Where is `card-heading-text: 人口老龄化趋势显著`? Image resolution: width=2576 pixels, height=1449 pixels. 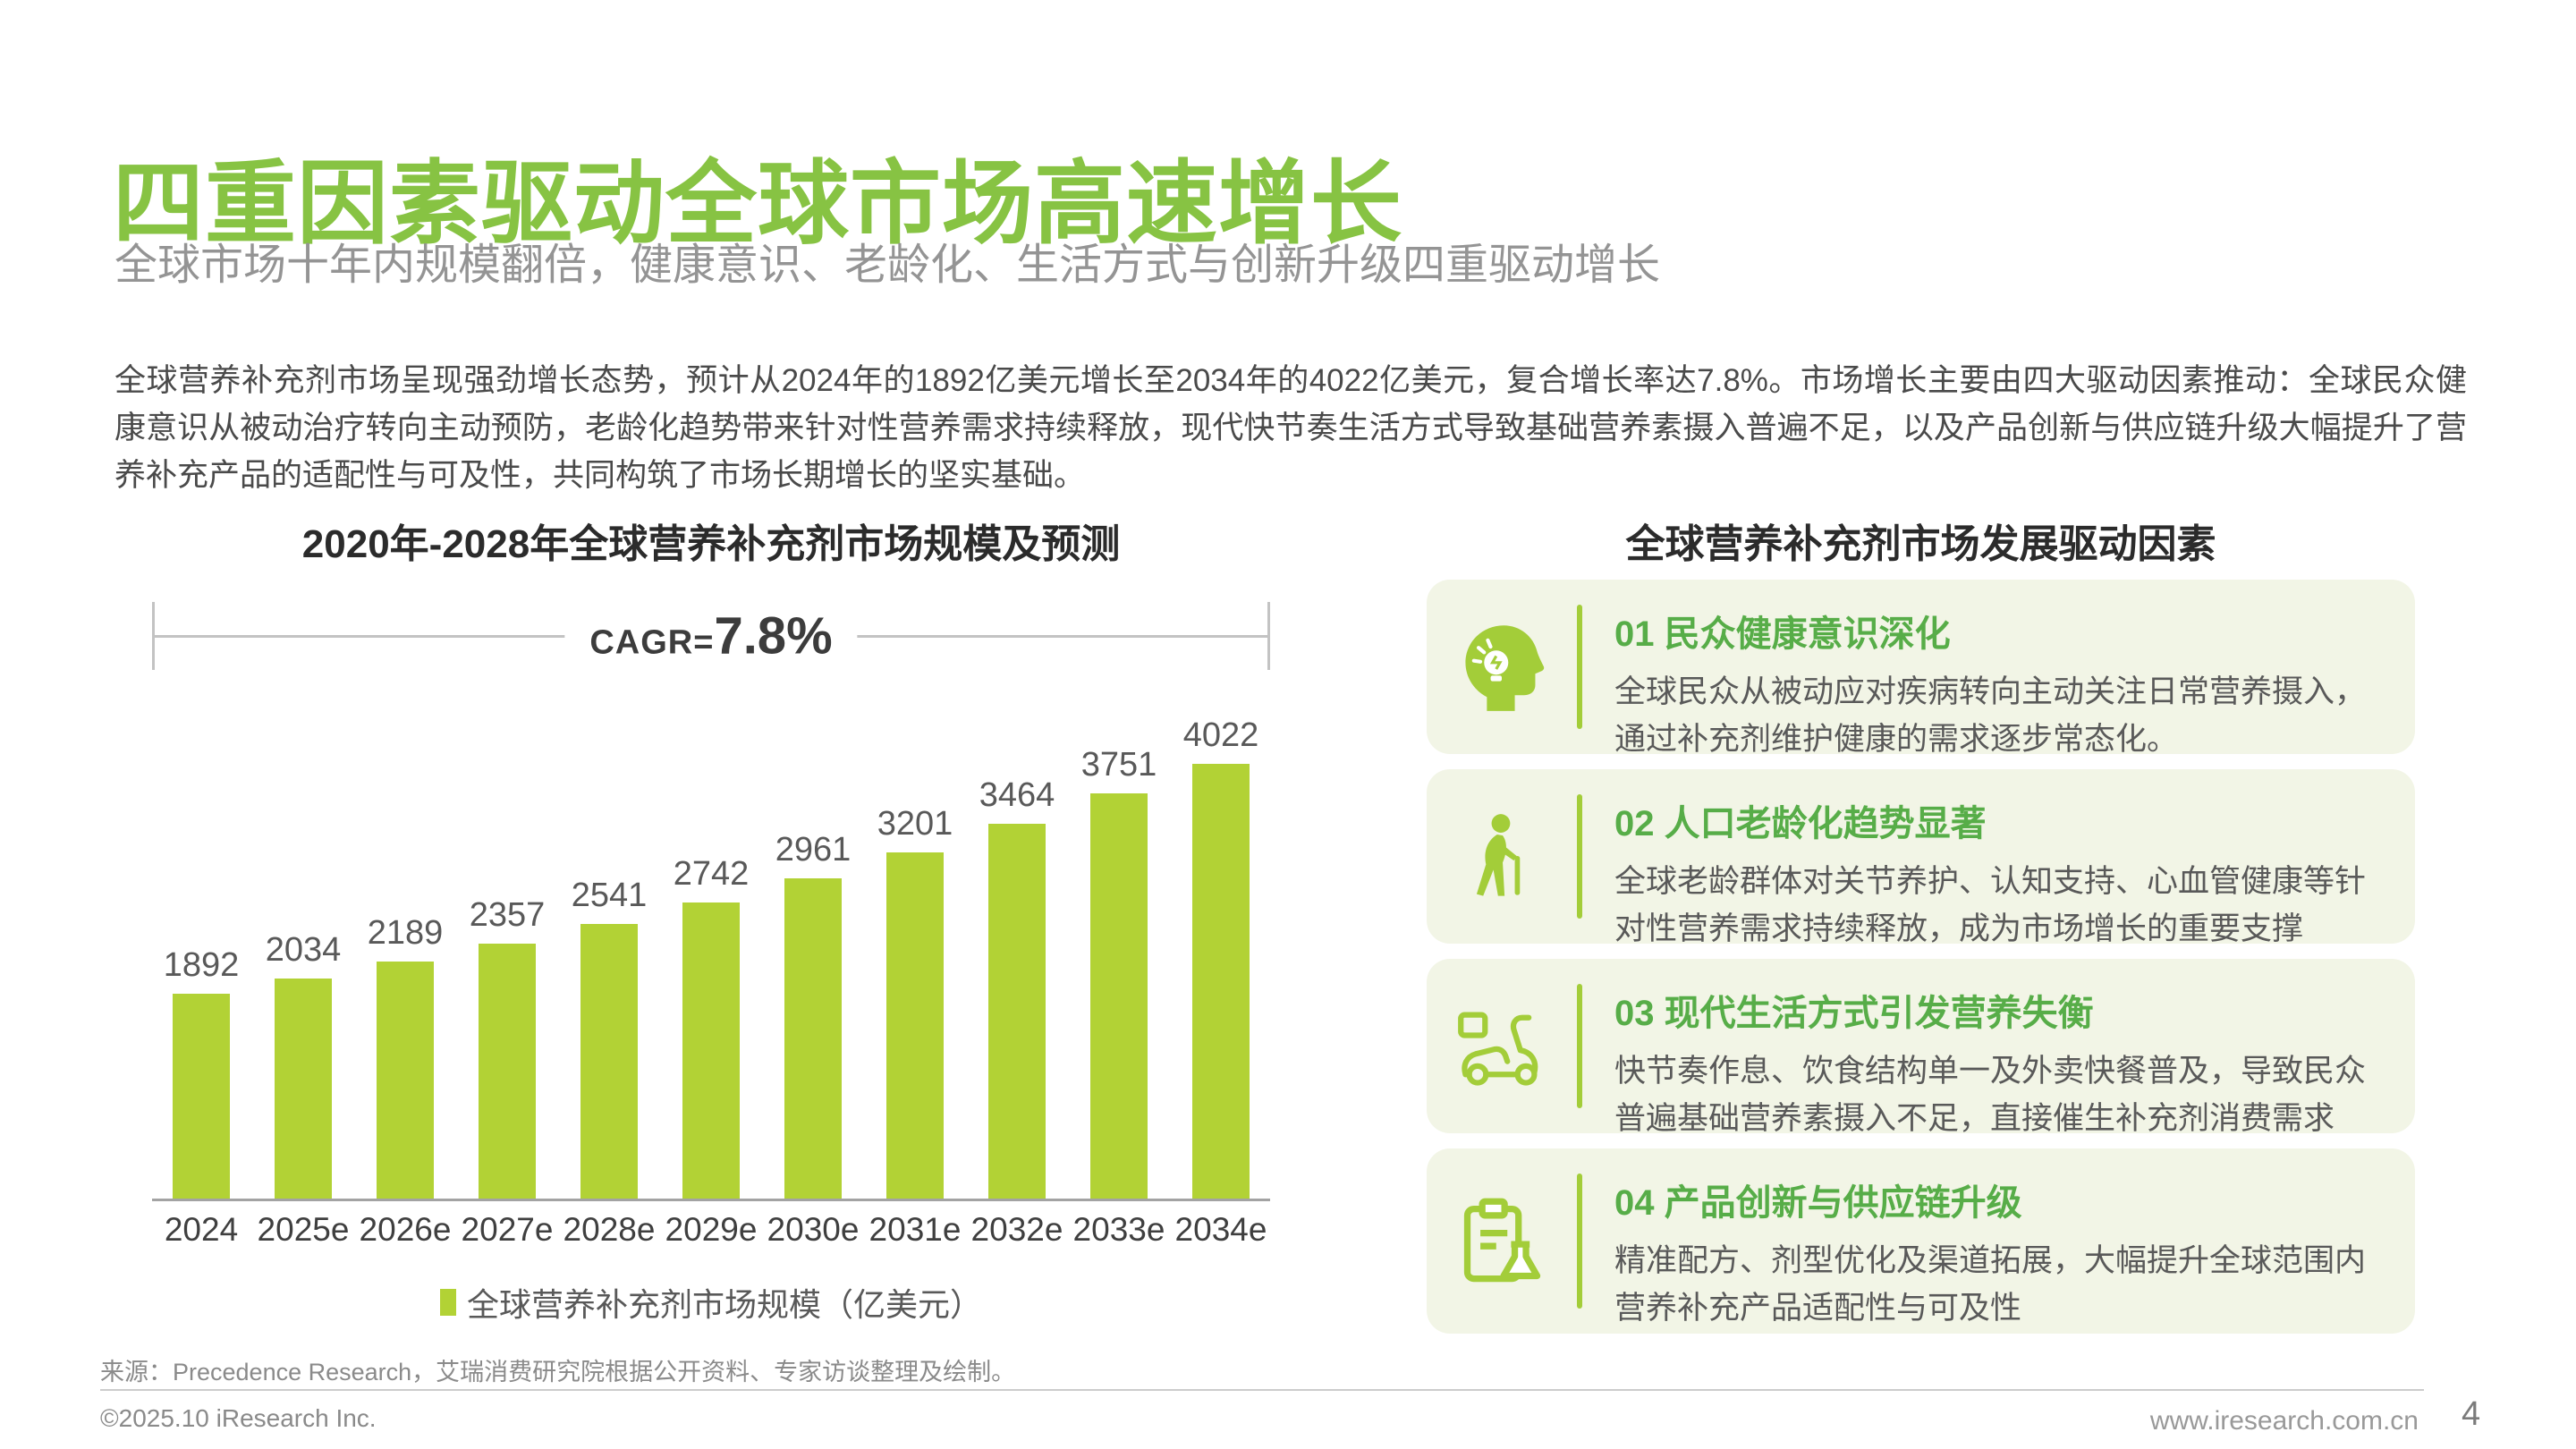
card-heading-text: 人口老龄化趋势显著 is located at coordinates (1825, 823).